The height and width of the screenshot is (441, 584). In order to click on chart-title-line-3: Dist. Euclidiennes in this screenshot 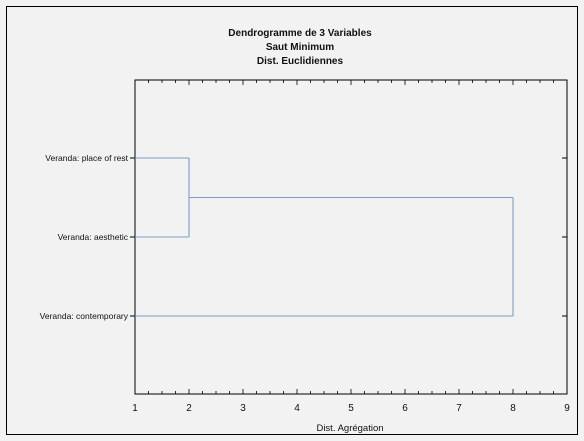, I will do `click(300, 61)`.